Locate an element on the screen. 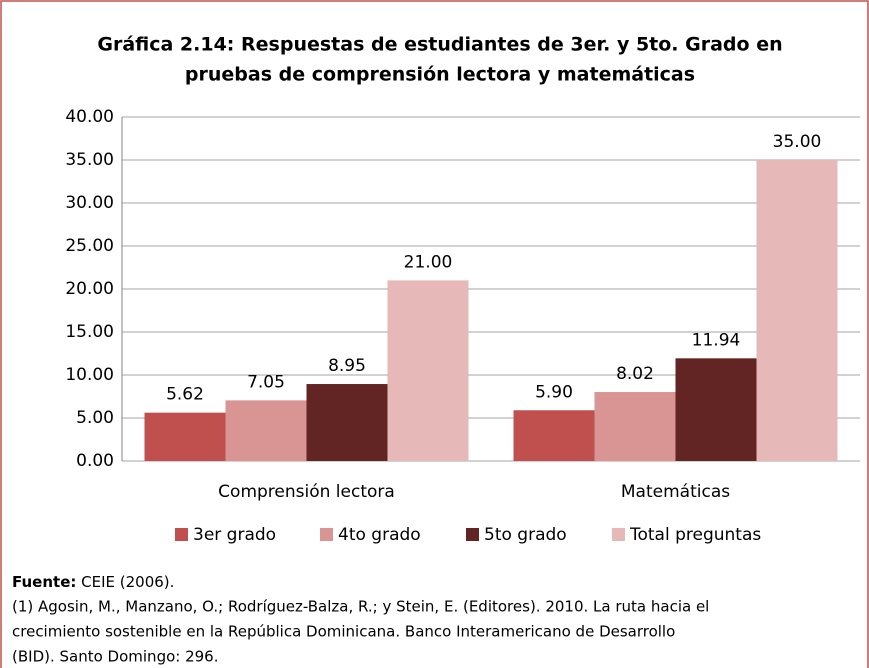 The height and width of the screenshot is (668, 869). x-tick-label: Matemáticas is located at coordinates (675, 492).